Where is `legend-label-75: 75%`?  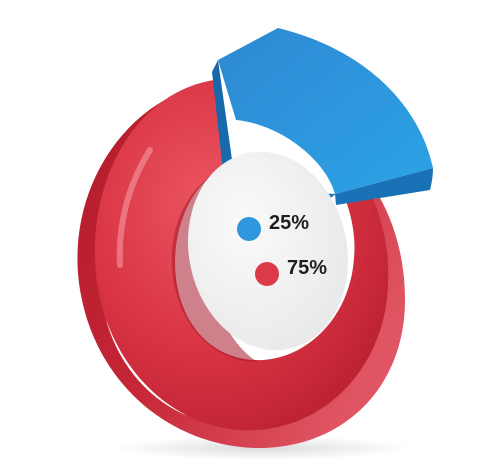 legend-label-75: 75% is located at coordinates (307, 268).